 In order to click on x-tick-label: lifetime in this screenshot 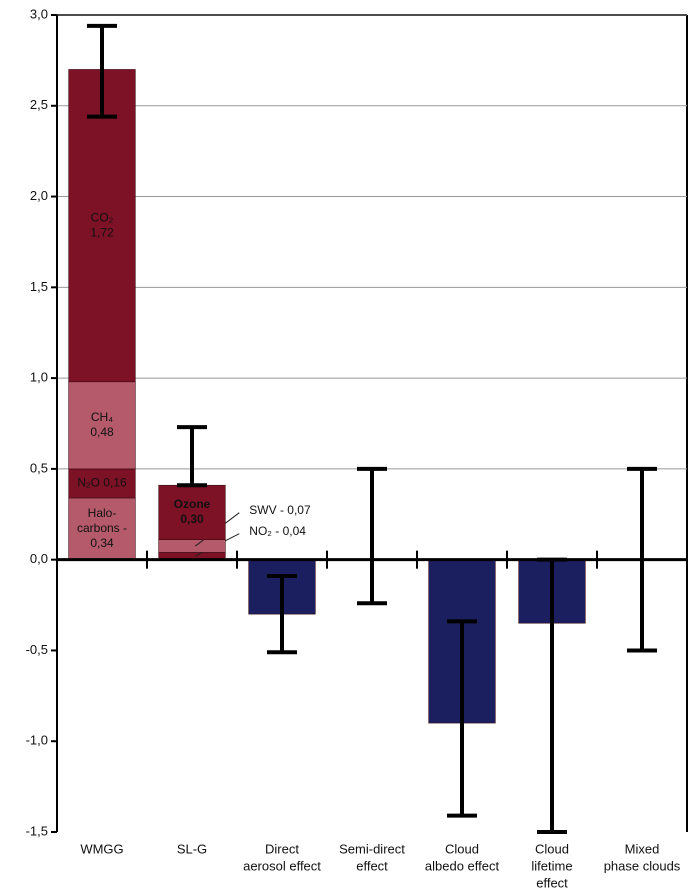, I will do `click(551, 865)`.